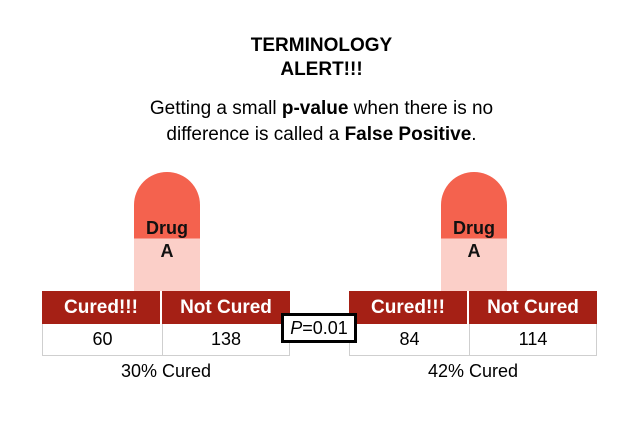 The height and width of the screenshot is (447, 643). Describe the element at coordinates (330, 121) in the screenshot. I see `statement-text-2: when there is no difference is called a` at that location.